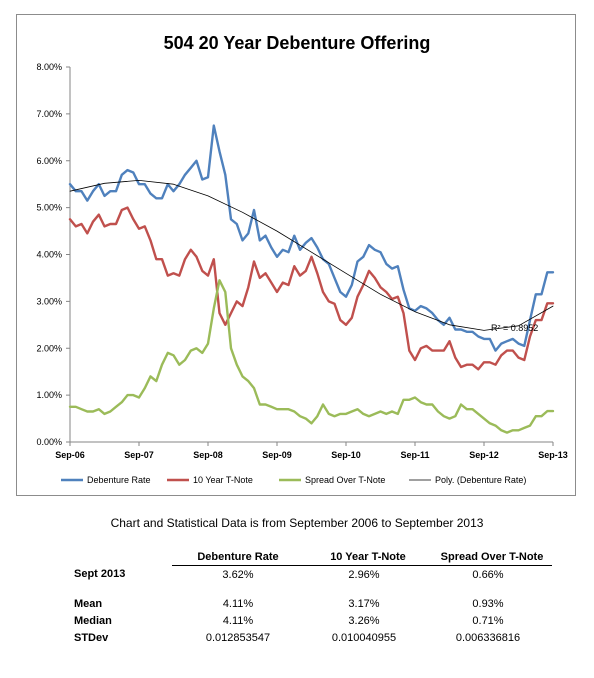 The width and height of the screenshot is (594, 678). I want to click on y-tick-label: 7.00%, so click(49, 114).